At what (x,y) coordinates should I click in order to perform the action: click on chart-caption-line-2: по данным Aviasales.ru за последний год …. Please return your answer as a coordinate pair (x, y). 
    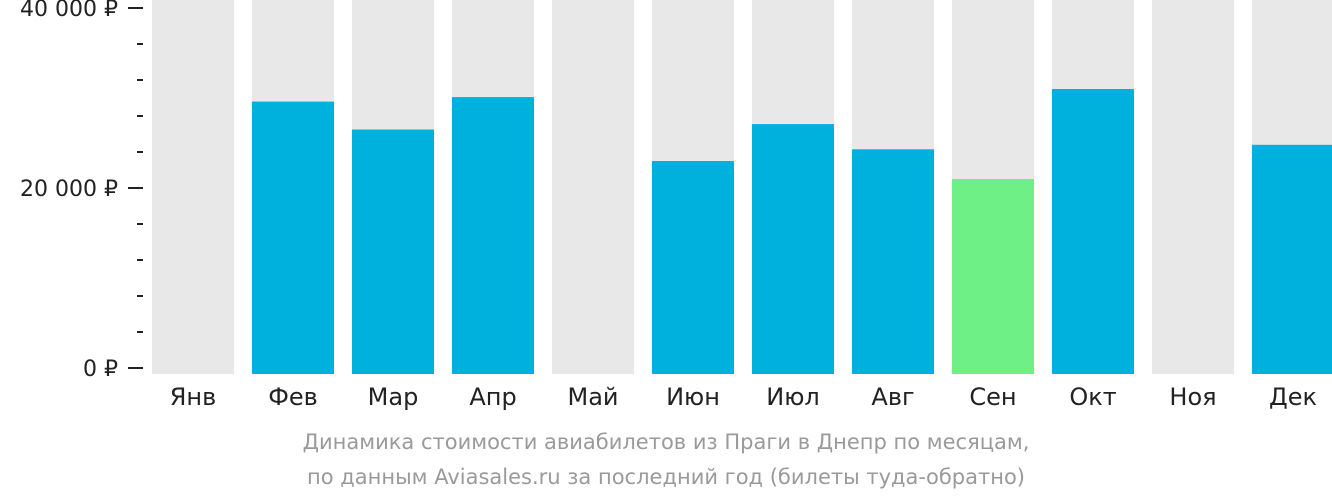
    Looking at the image, I should click on (666, 477).